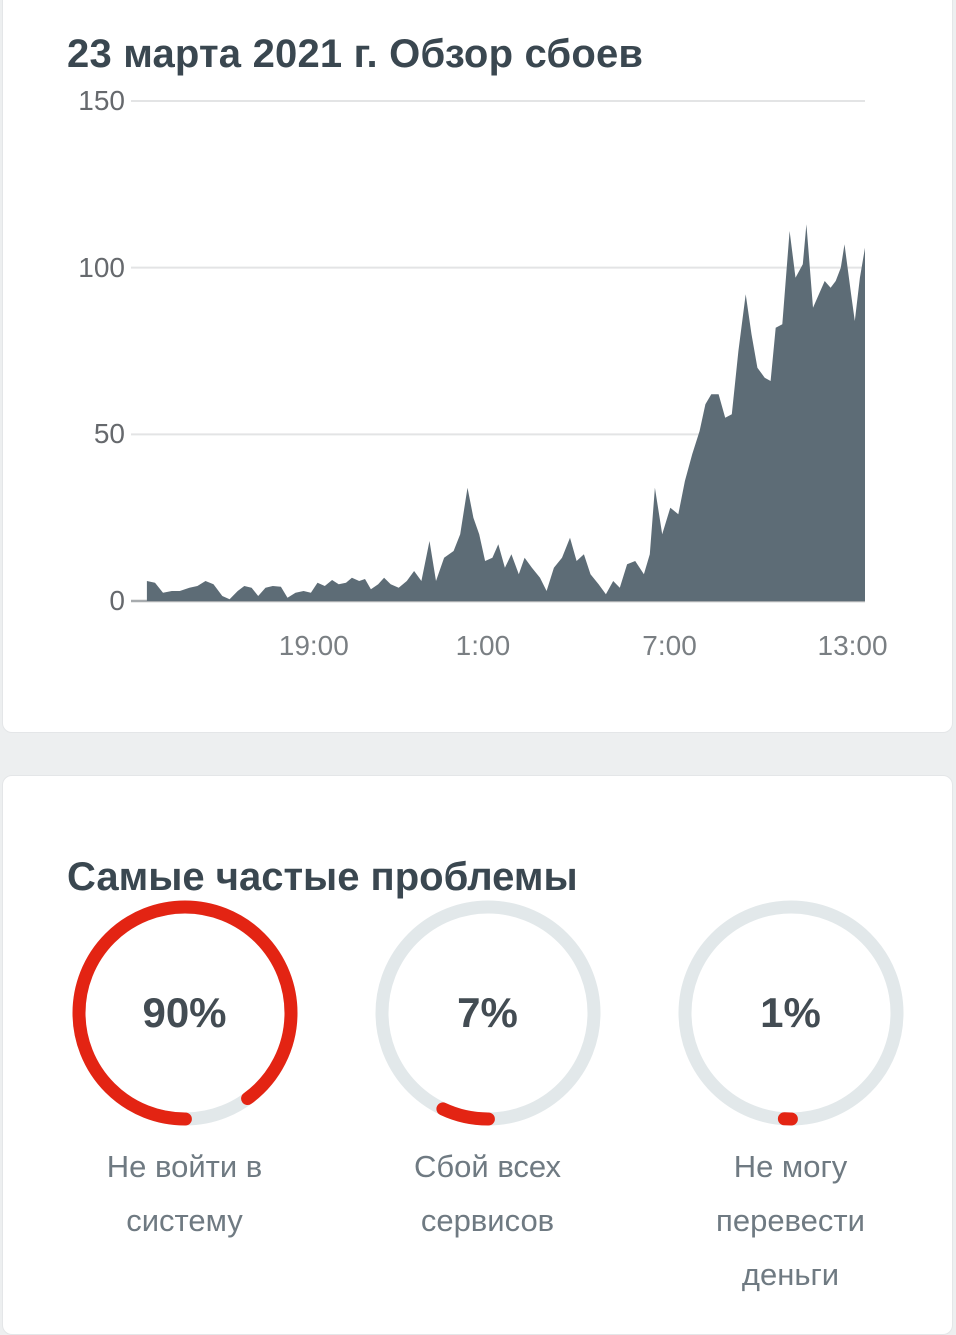  What do you see at coordinates (355, 53) in the screenshot?
I see `outage-overview-title: 23 марта 2021 г. Обзор сбоев` at bounding box center [355, 53].